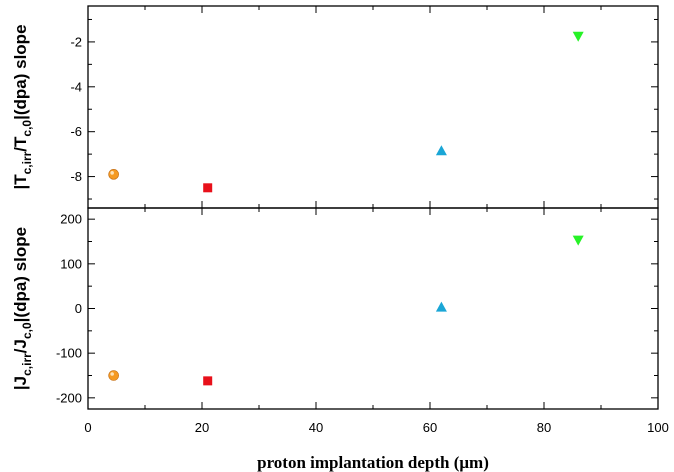  I want to click on top-marker-square, so click(208, 188).